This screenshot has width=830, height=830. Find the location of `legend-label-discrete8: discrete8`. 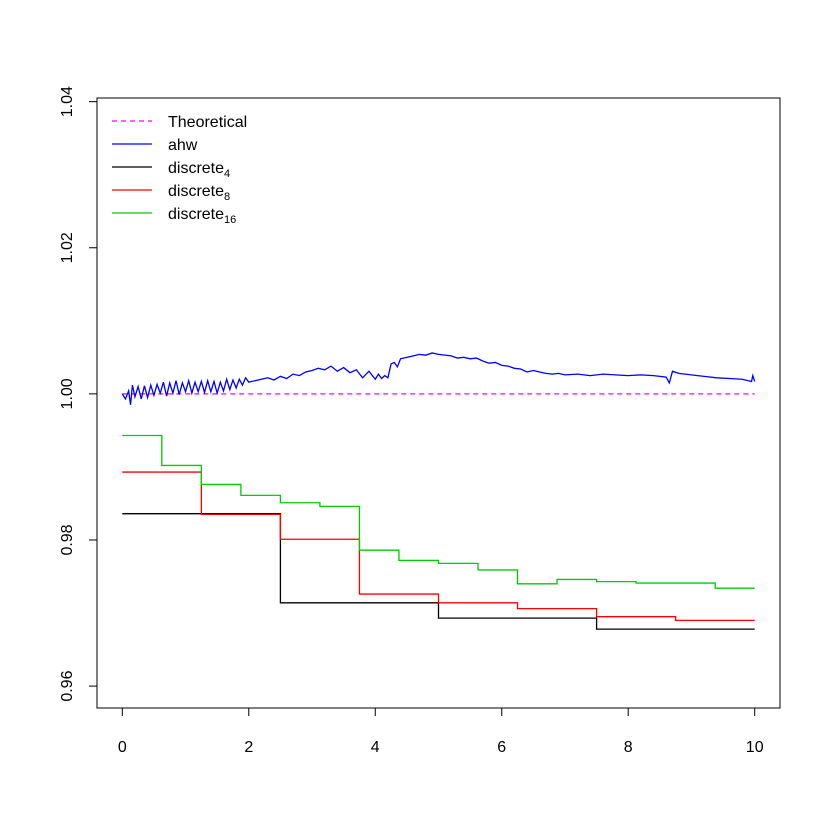

legend-label-discrete8: discrete8 is located at coordinates (199, 193).